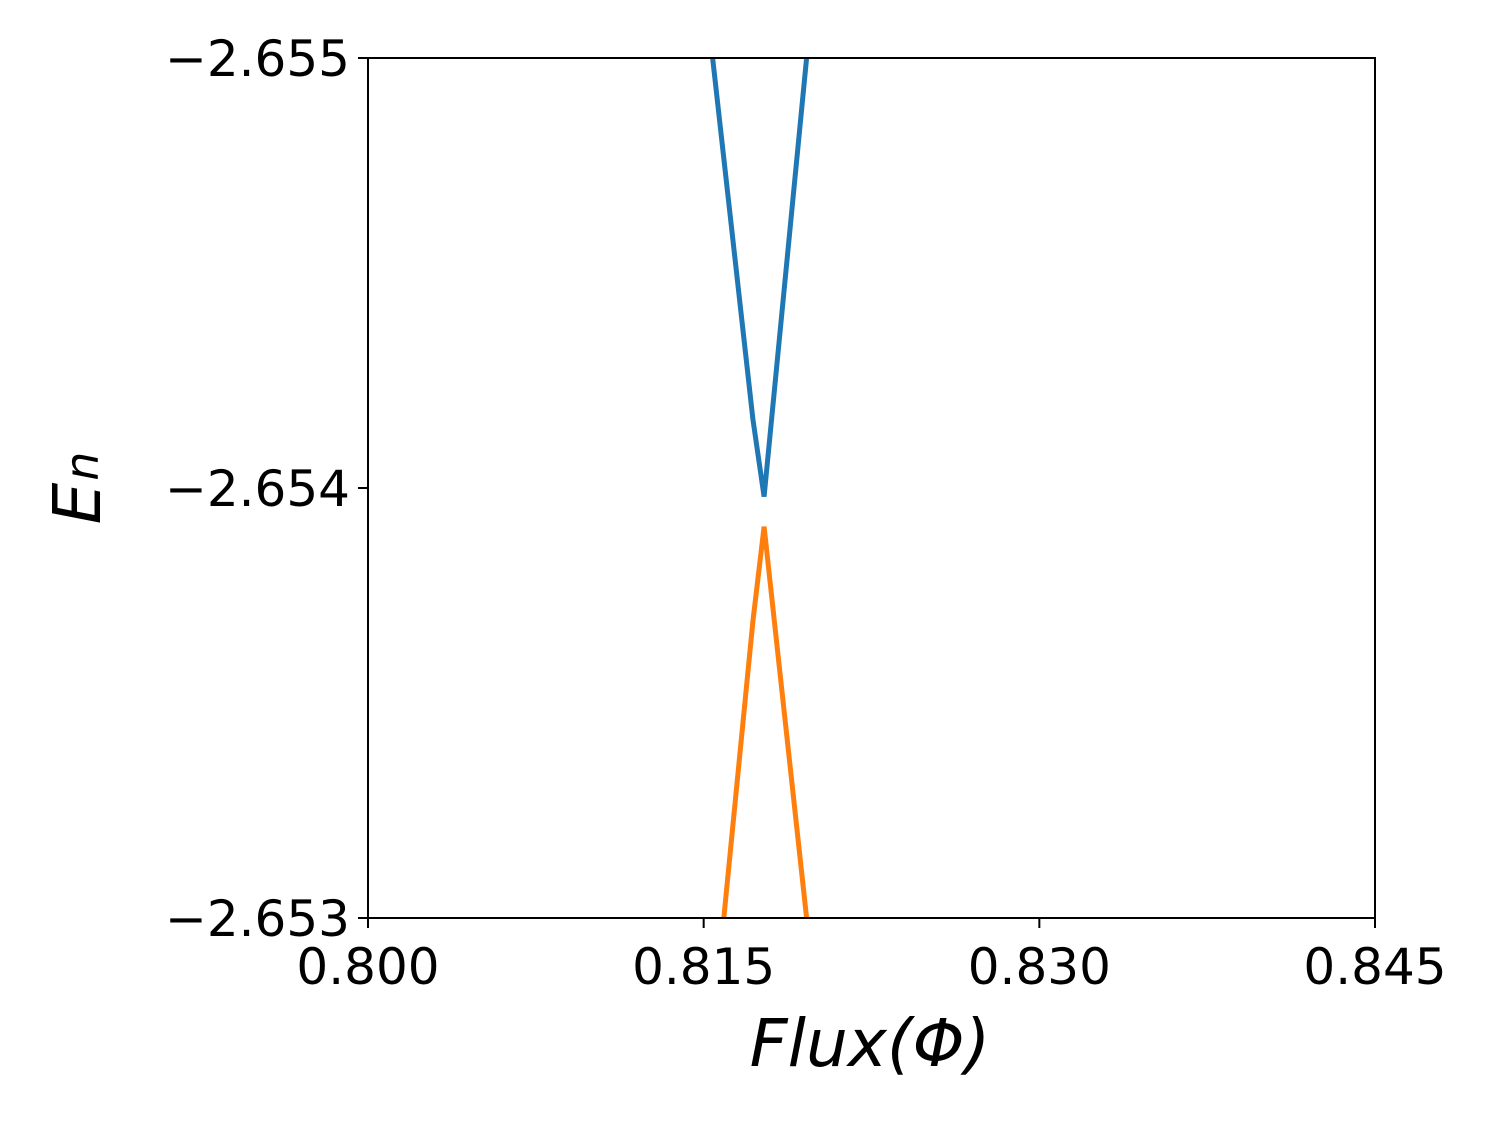  What do you see at coordinates (367, 967) in the screenshot?
I see `x-tick-label: 0.800` at bounding box center [367, 967].